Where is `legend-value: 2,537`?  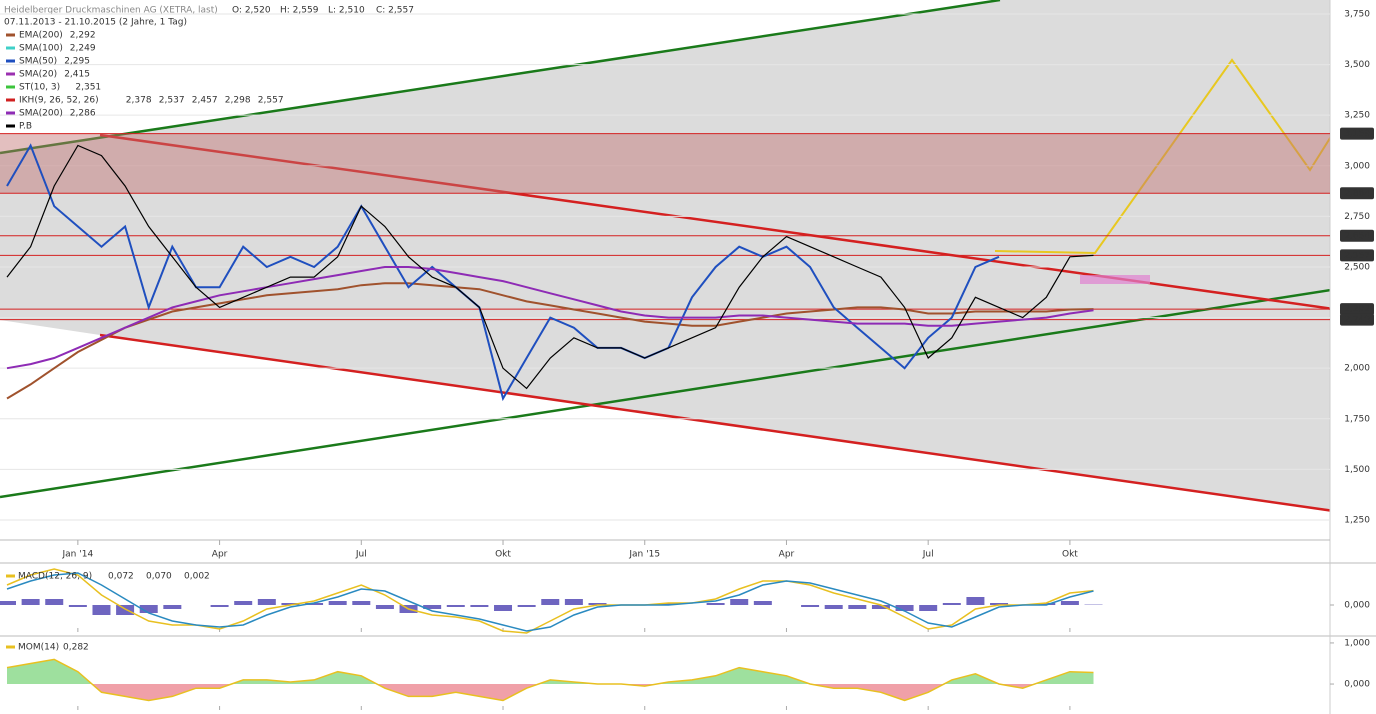
legend-value: 2,537 is located at coordinates (172, 101).